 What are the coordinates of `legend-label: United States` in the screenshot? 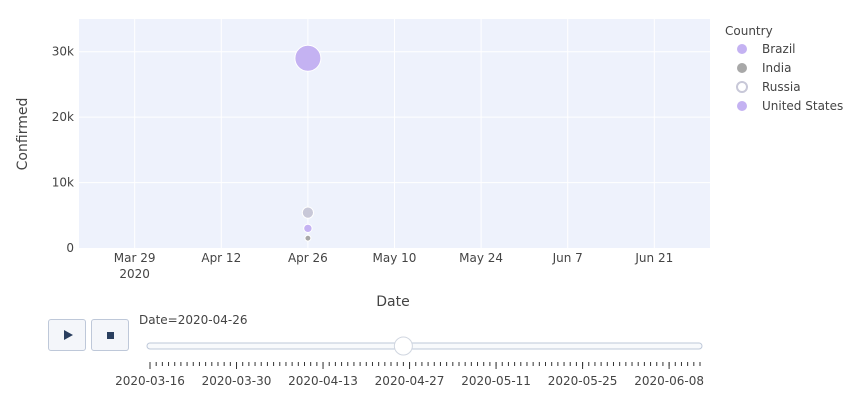 It's located at (802, 106).